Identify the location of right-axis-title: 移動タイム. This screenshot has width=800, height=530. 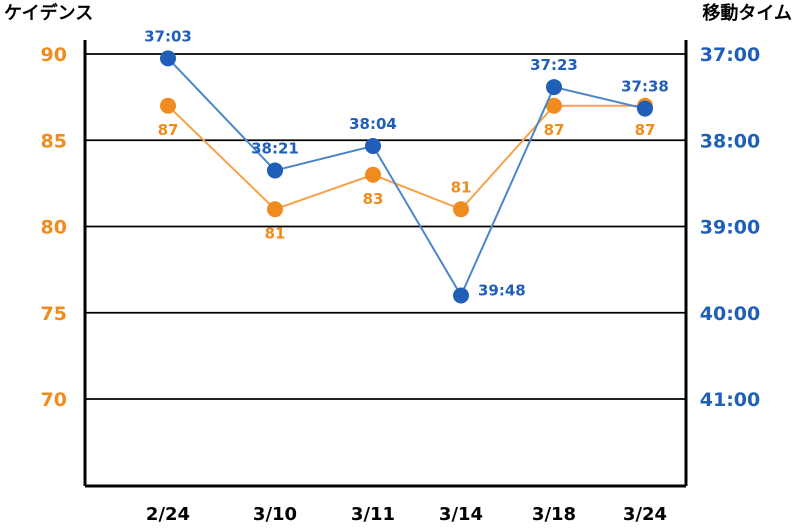
(747, 13).